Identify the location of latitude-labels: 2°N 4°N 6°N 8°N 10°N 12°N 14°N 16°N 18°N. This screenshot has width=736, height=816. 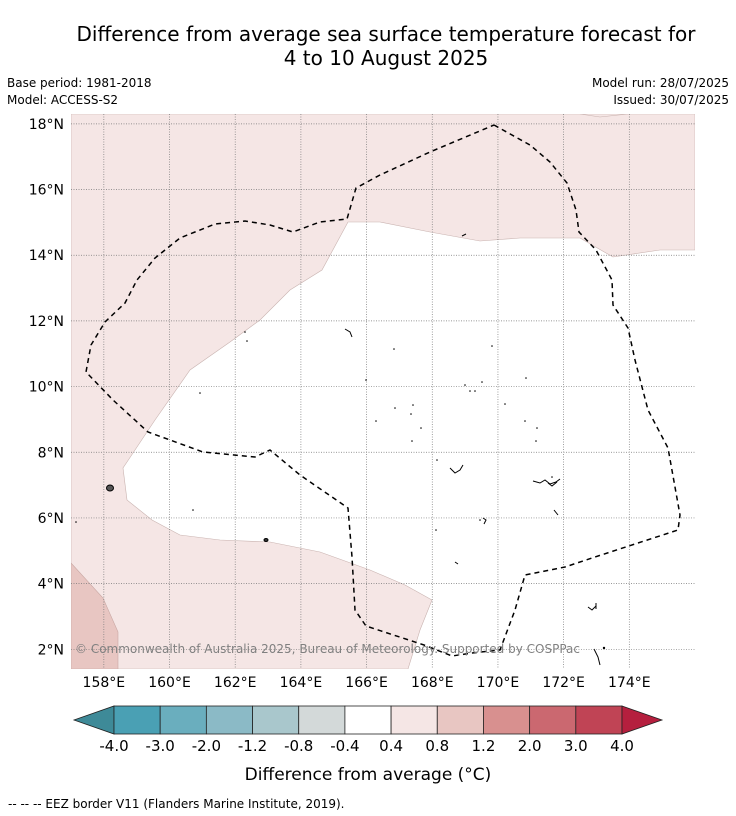
(46, 387).